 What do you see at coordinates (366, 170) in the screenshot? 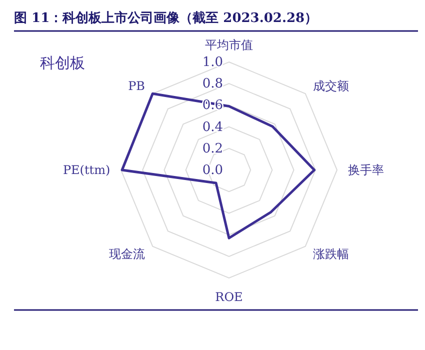
I see `spoke-label: 换手率` at bounding box center [366, 170].